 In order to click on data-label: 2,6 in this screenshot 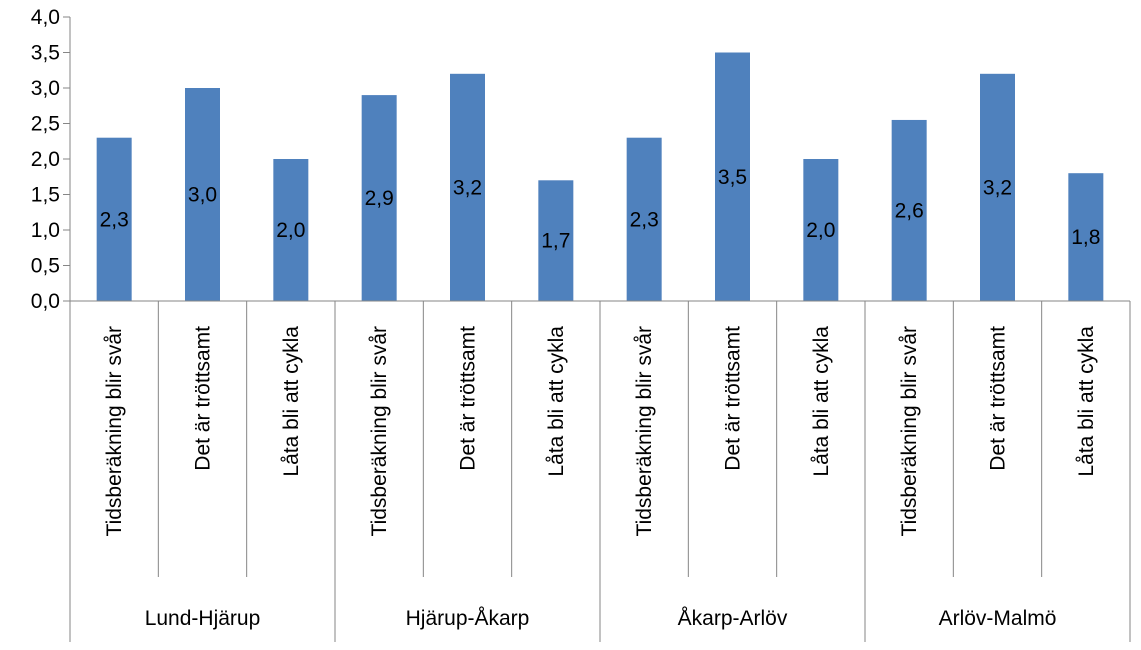, I will do `click(909, 210)`.